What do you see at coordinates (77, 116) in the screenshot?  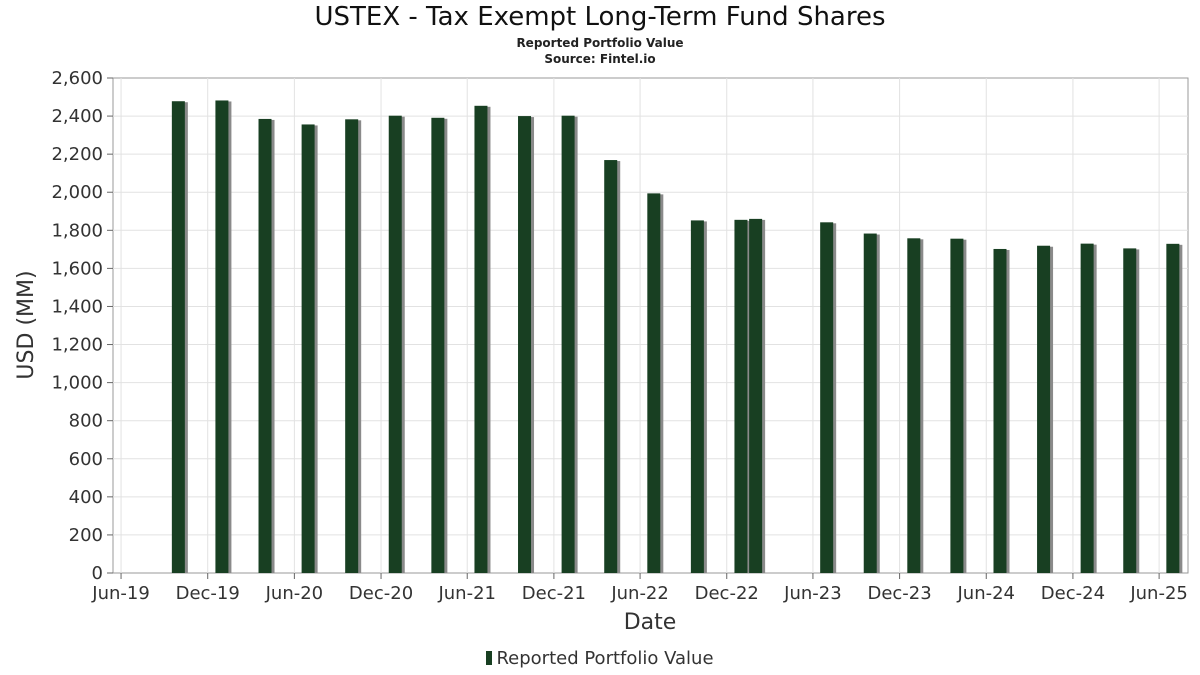 I see `y-tick-label: 2,400` at bounding box center [77, 116].